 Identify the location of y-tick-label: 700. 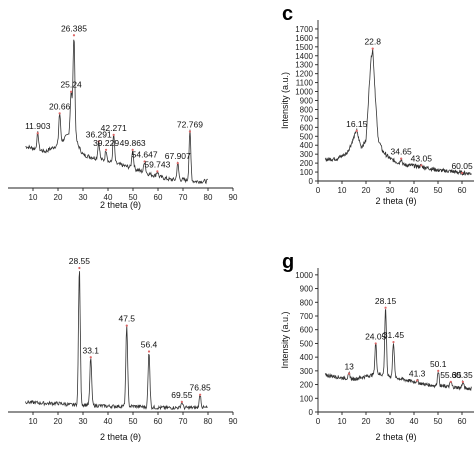
(307, 118).